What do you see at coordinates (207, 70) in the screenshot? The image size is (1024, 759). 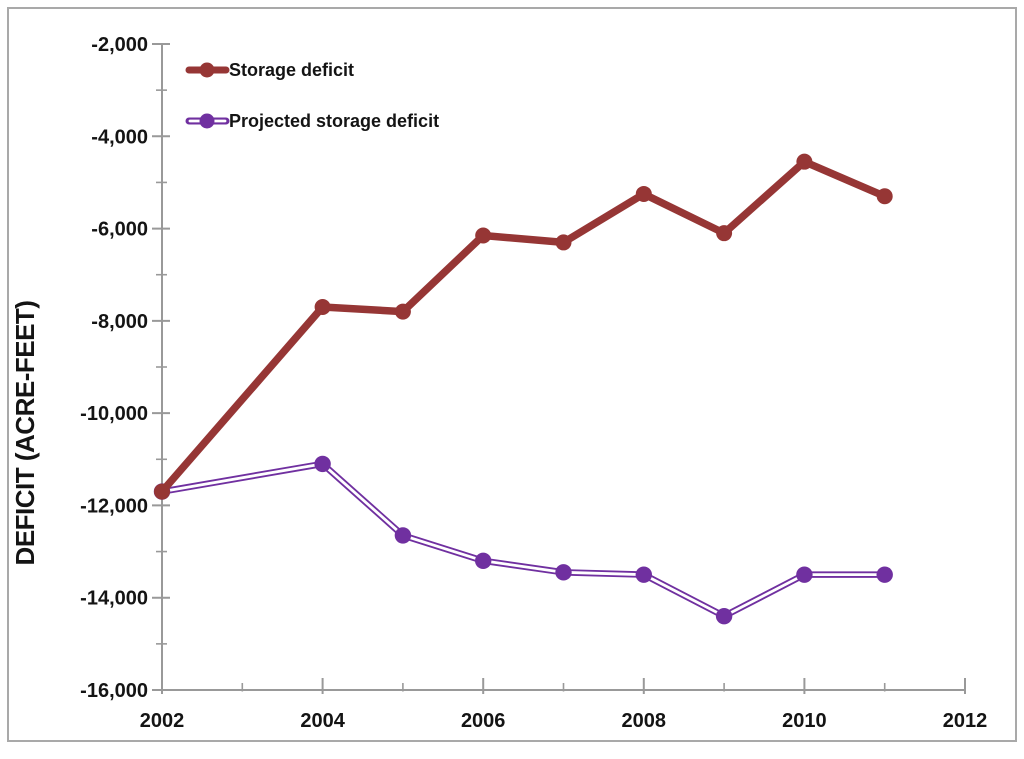 I see `legend-marker-storage-deficit` at bounding box center [207, 70].